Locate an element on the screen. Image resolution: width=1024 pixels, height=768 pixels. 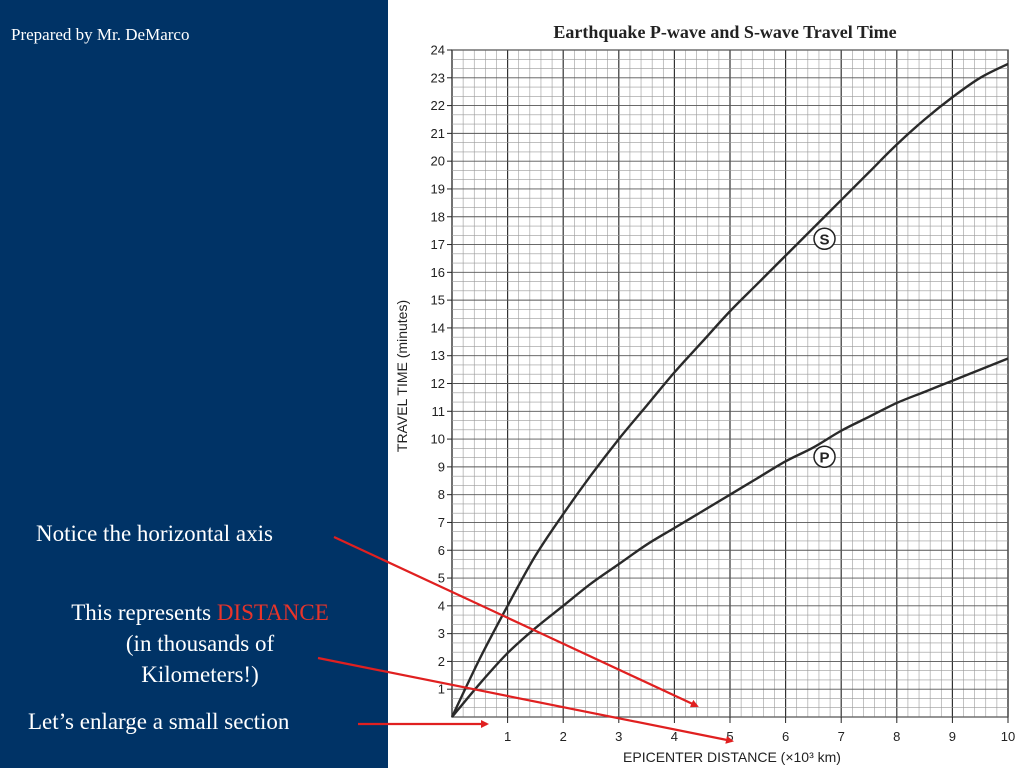
y-tick-label: 19 is located at coordinates (438, 188).